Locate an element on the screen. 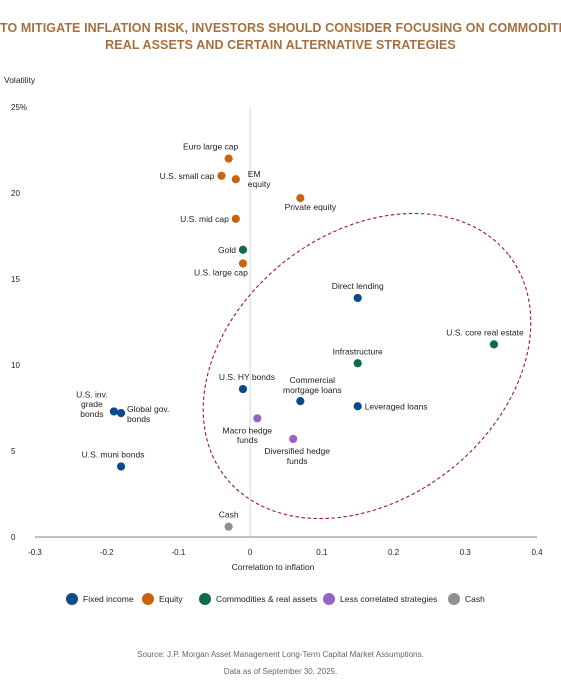 This screenshot has width=561, height=680. point-label: Commercial mortgage loans is located at coordinates (312, 385).